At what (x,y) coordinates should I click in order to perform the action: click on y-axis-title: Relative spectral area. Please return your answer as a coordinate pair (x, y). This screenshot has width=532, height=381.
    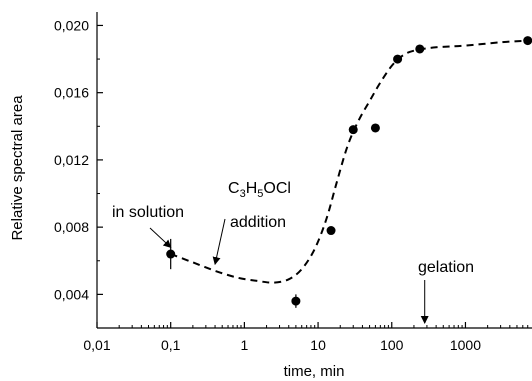
    Looking at the image, I should click on (17, 168).